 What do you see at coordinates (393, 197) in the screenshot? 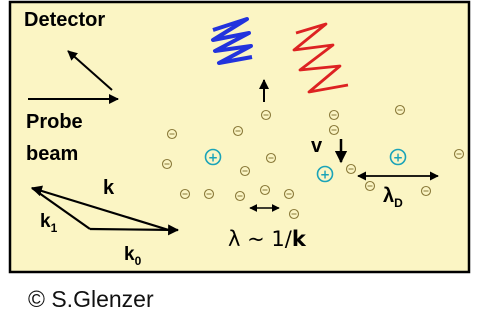
I see `debye-length-label: λD` at bounding box center [393, 197].